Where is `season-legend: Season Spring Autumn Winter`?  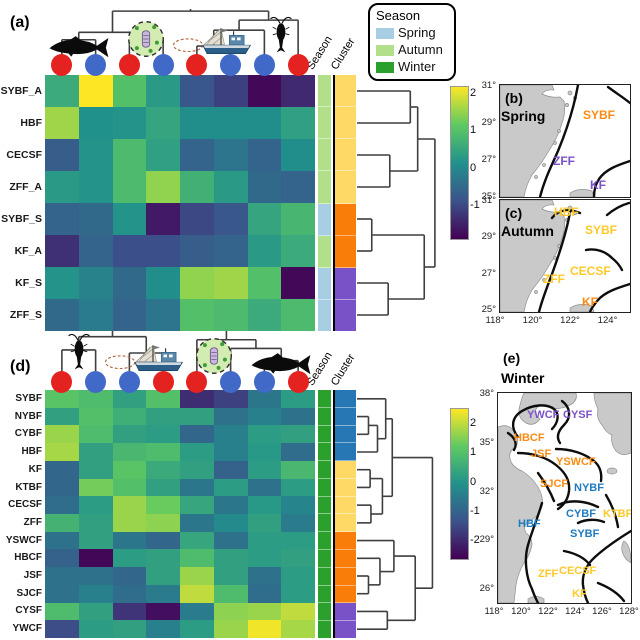
season-legend: Season Spring Autumn Winter is located at coordinates (412, 42).